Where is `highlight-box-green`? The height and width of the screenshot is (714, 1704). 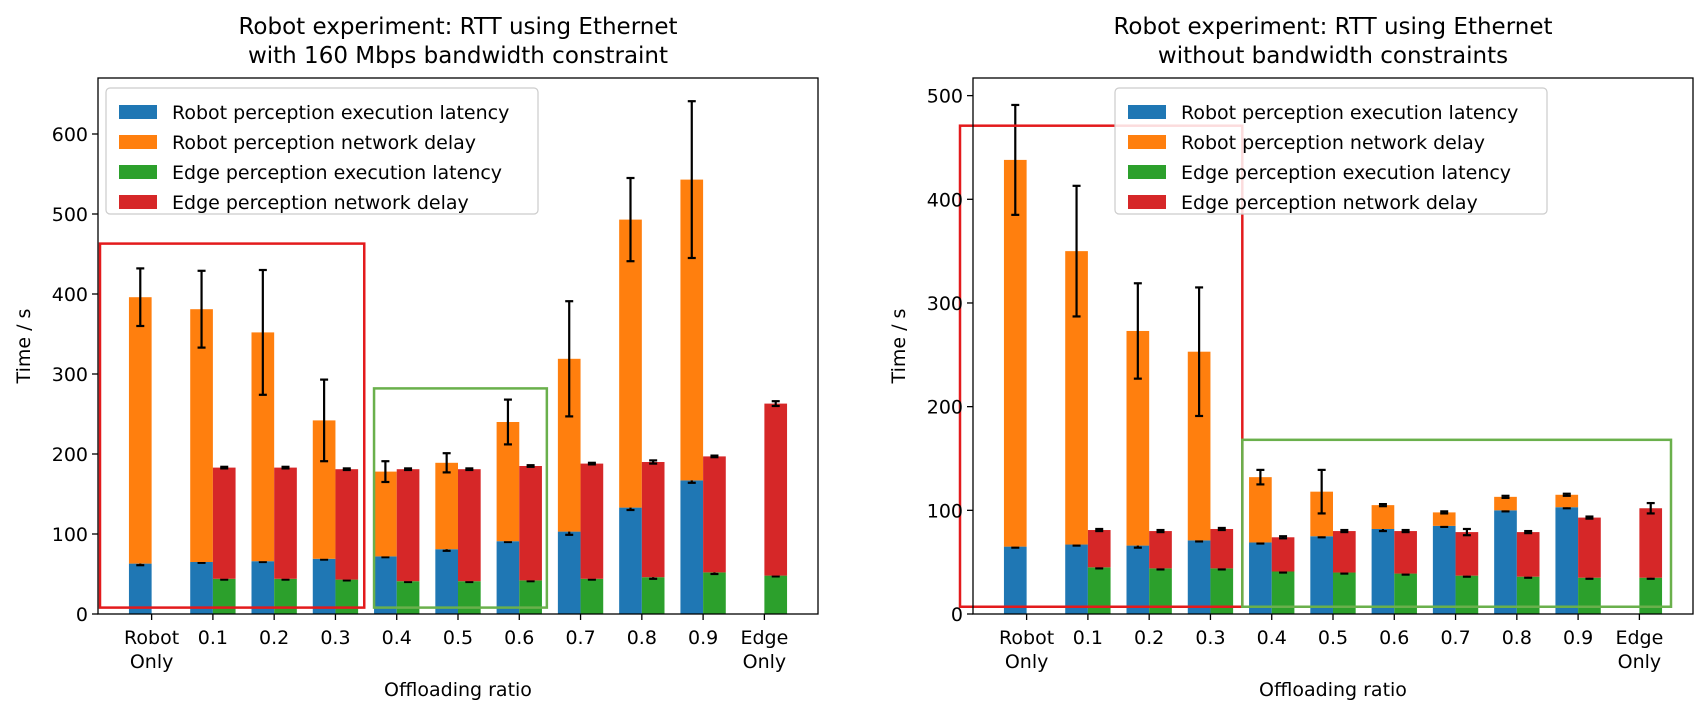 highlight-box-green is located at coordinates (1457, 523).